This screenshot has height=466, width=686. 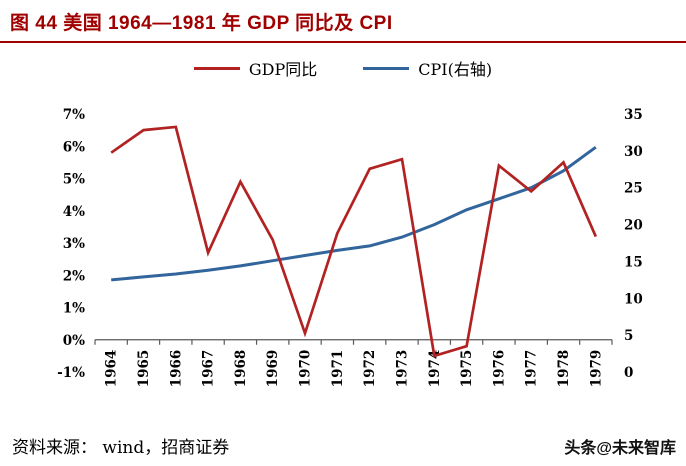 I want to click on left-axis-tick-label: 2%, so click(x=74, y=276).